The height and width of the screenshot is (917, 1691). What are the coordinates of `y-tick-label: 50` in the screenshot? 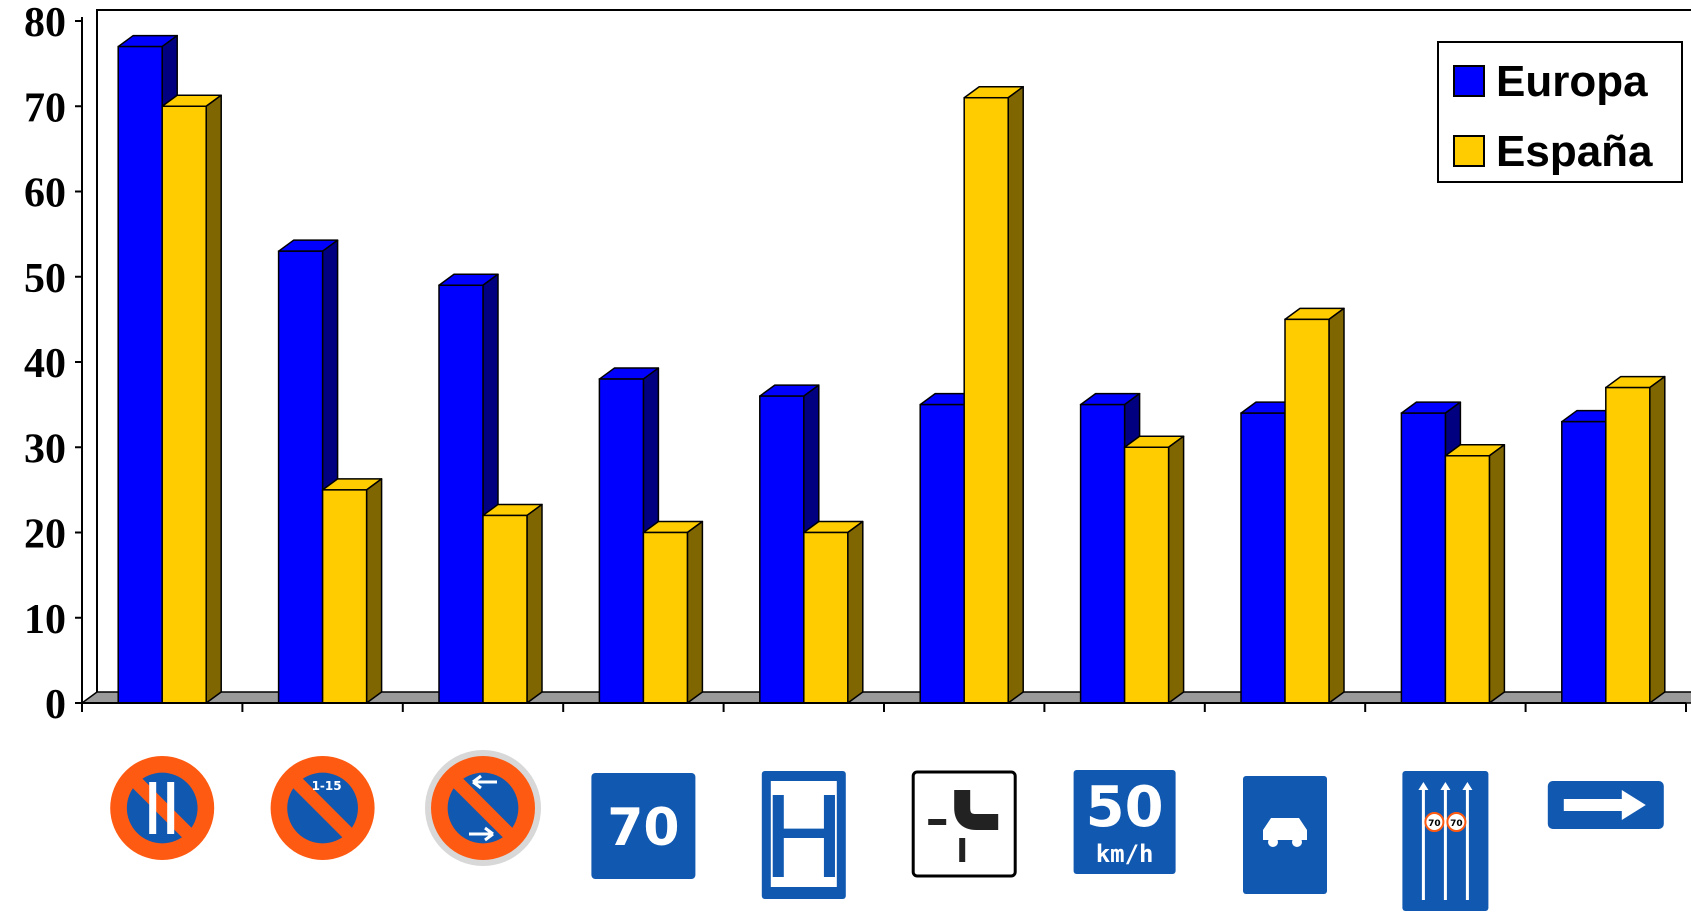 It's located at (45, 279).